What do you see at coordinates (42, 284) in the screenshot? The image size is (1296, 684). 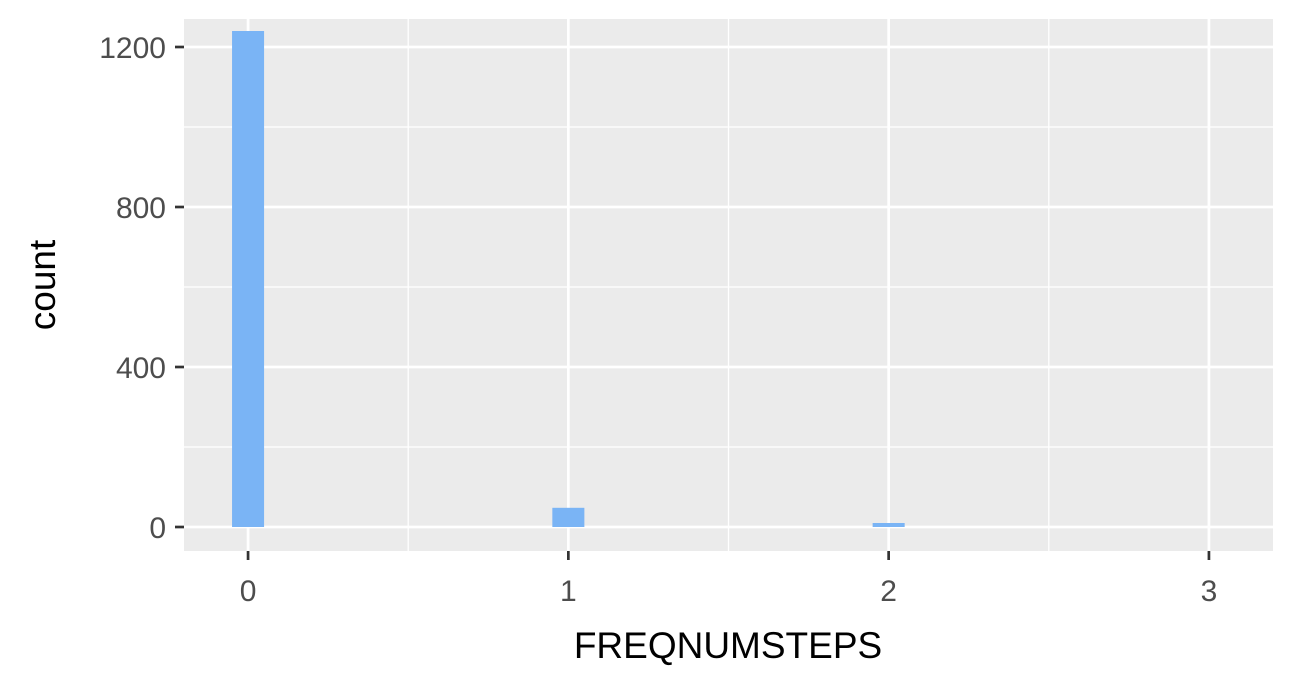 I see `y-axis-title: count` at bounding box center [42, 284].